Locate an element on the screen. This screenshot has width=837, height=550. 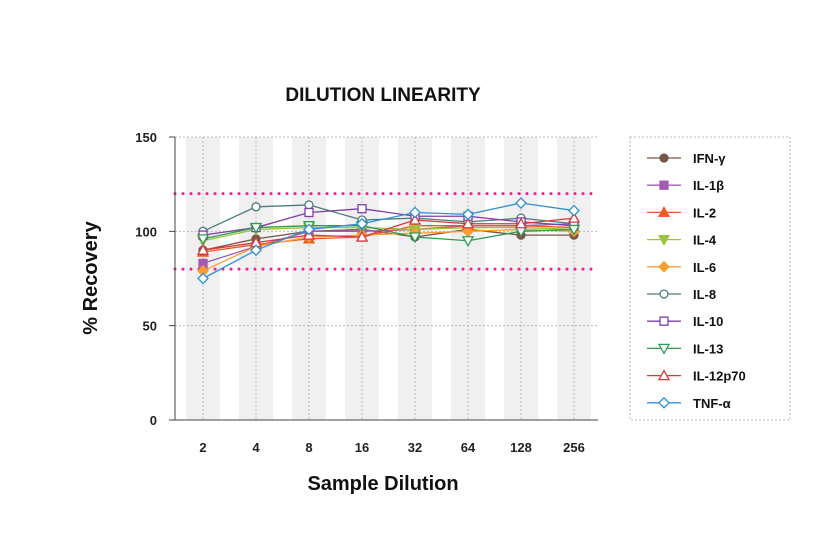
y-tick-label: 100 is located at coordinates (146, 231).